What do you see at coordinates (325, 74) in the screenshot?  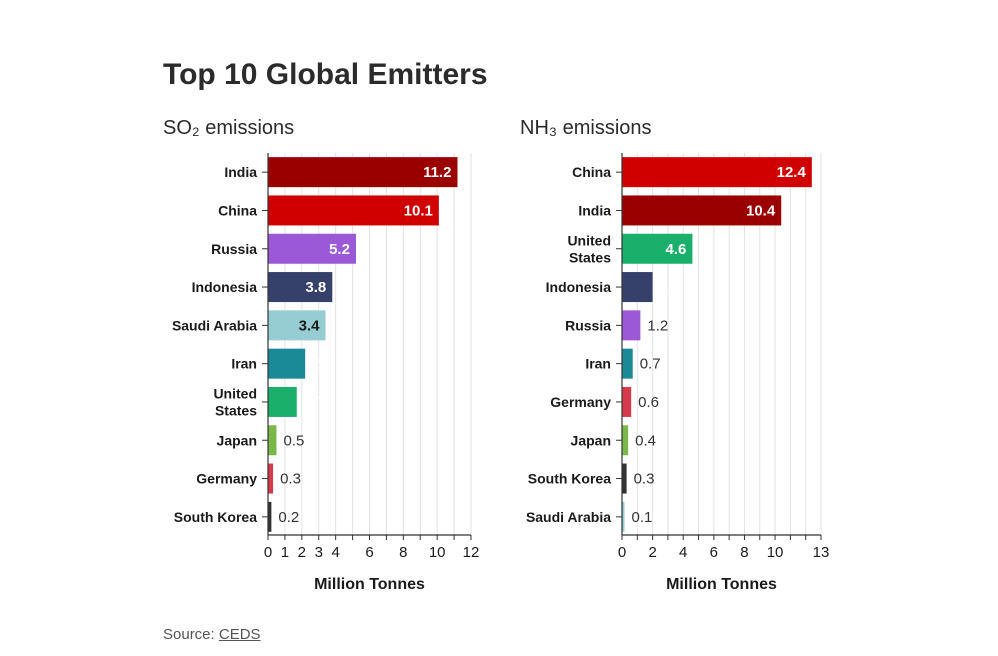 I see `page-title: Top 10 Global Emitters` at bounding box center [325, 74].